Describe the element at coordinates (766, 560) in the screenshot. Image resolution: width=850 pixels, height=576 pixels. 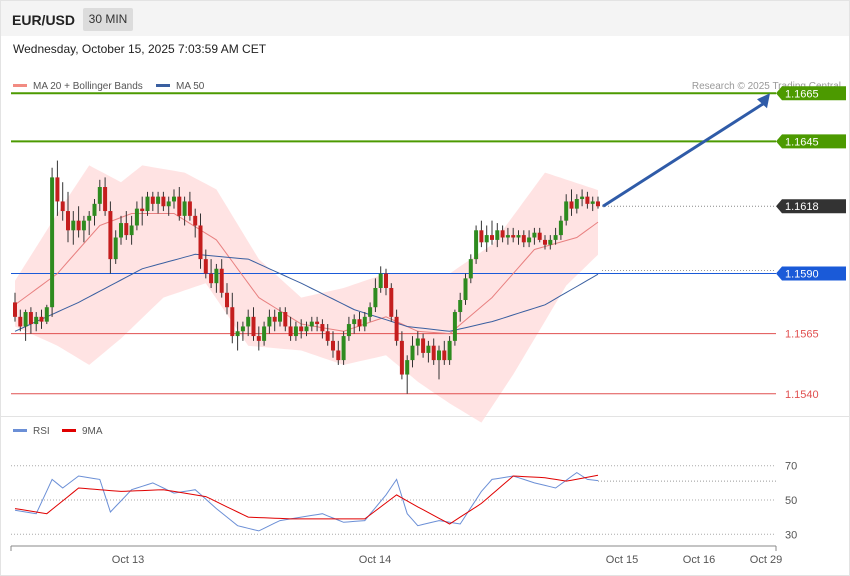
I see `x-axis-label: Oct 29` at that location.